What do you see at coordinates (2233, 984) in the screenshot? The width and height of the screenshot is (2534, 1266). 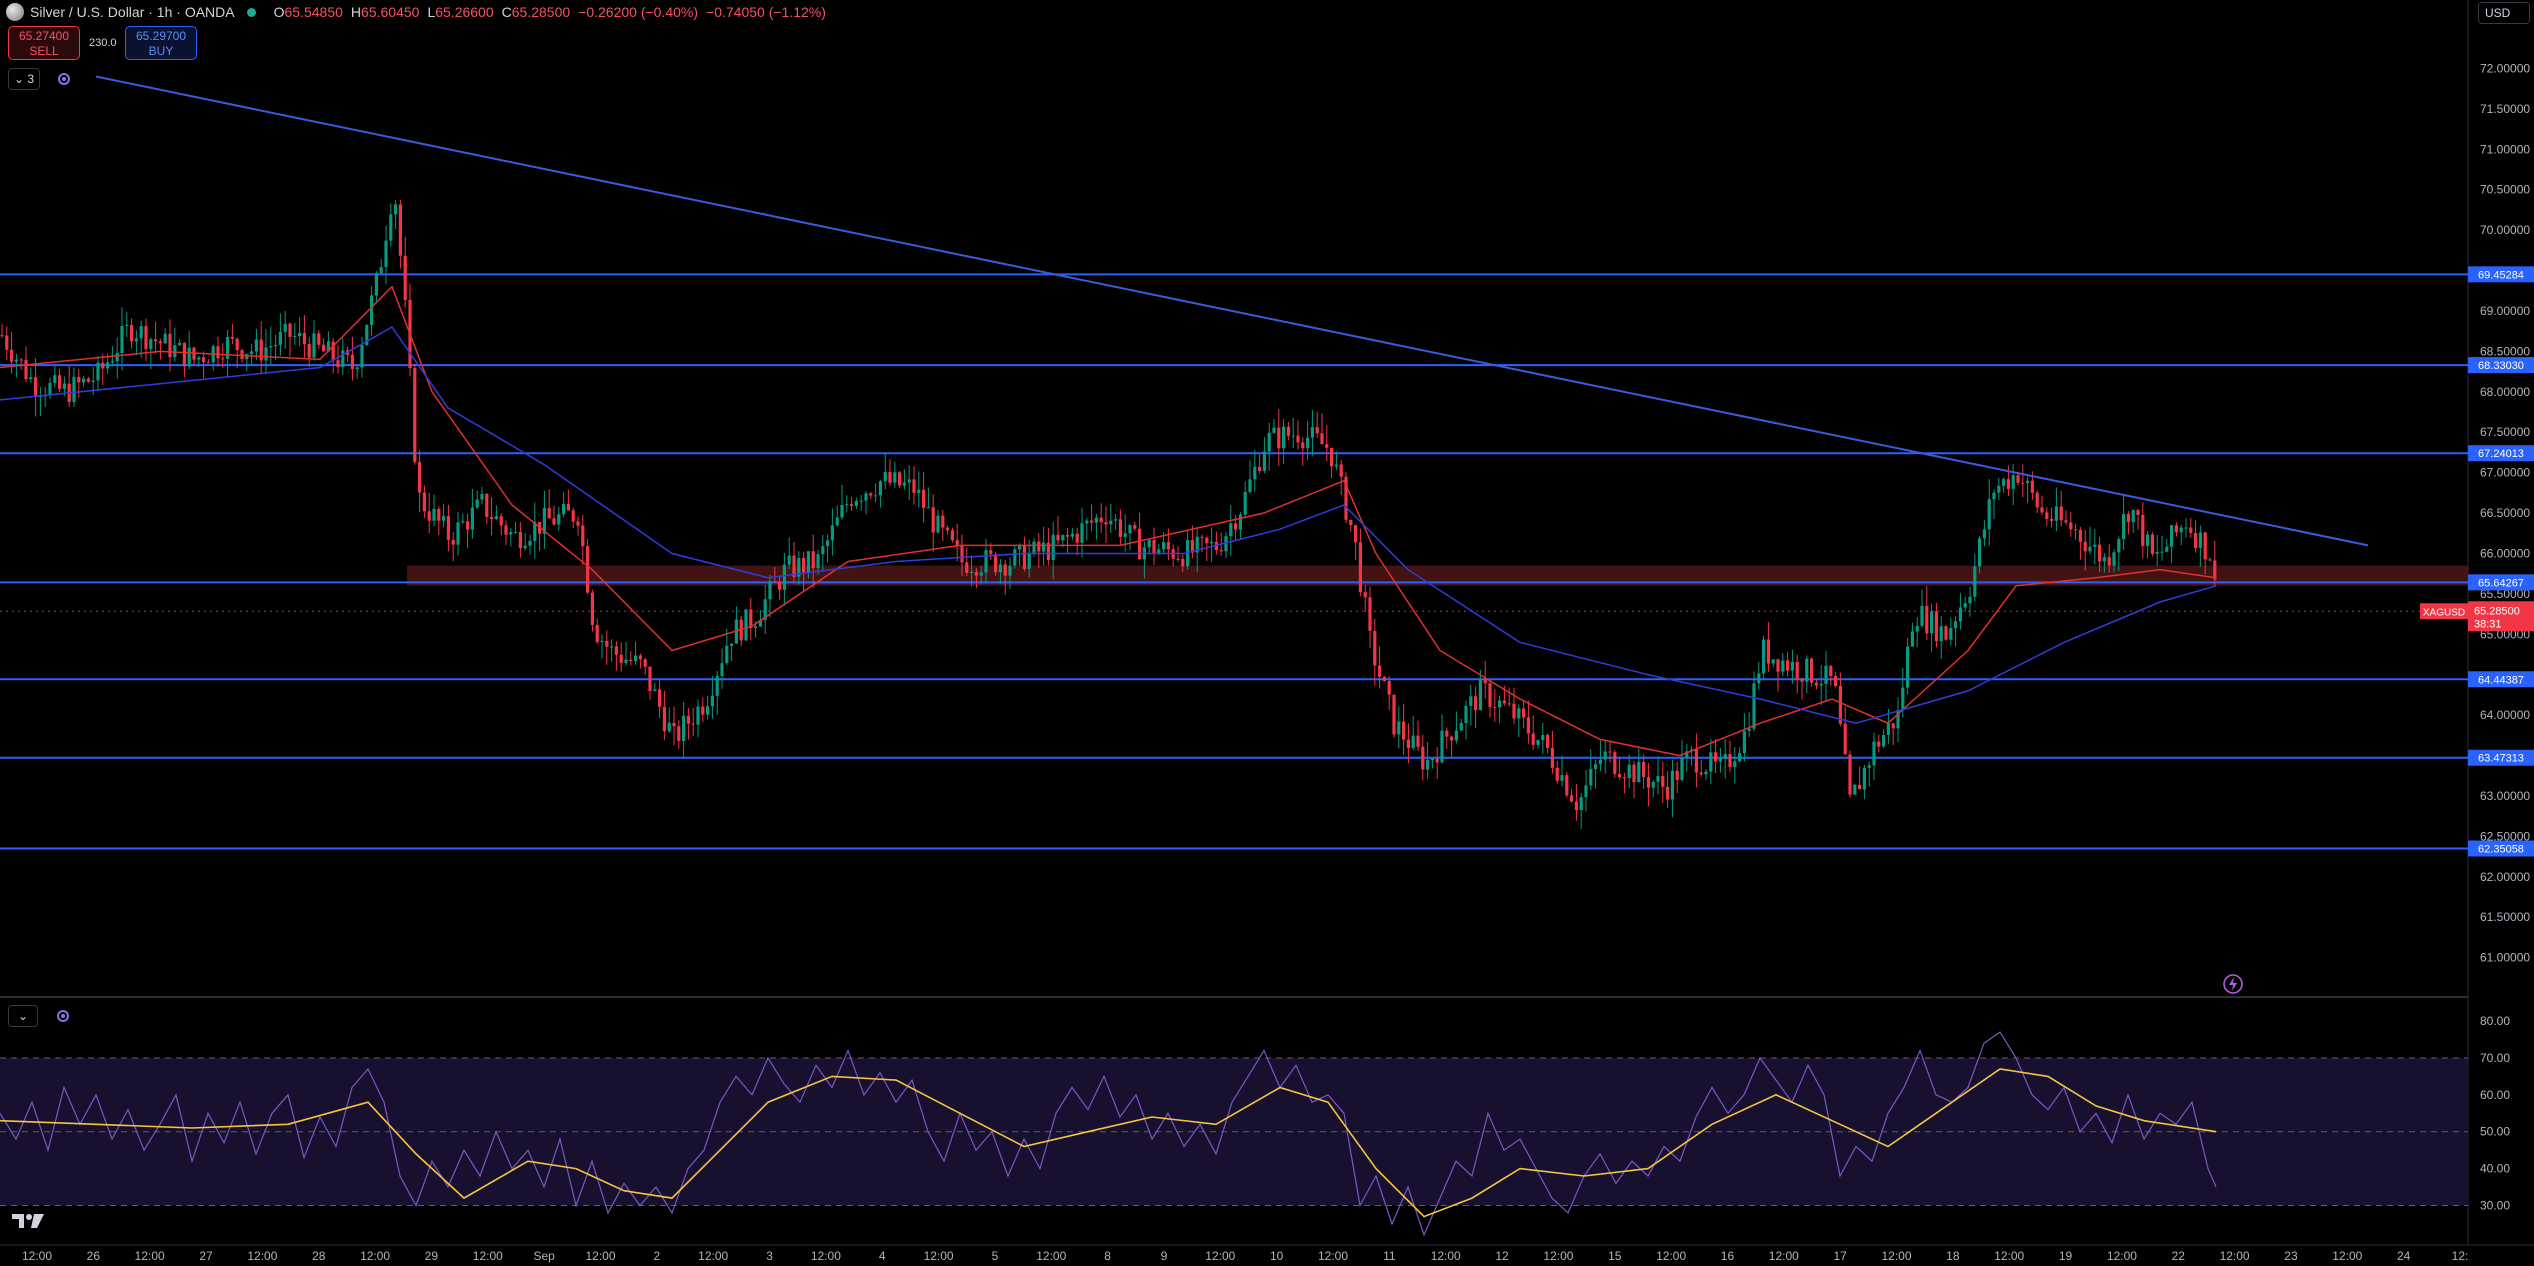 I see `lightning-icon` at bounding box center [2233, 984].